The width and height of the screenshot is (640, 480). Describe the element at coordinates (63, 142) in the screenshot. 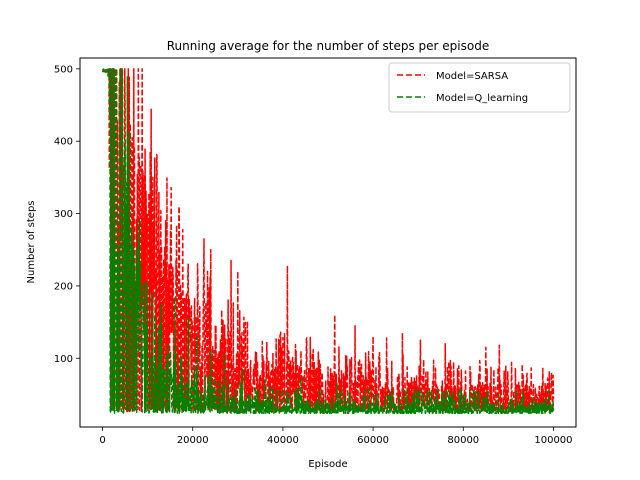

I see `y-tick-label: 400` at that location.